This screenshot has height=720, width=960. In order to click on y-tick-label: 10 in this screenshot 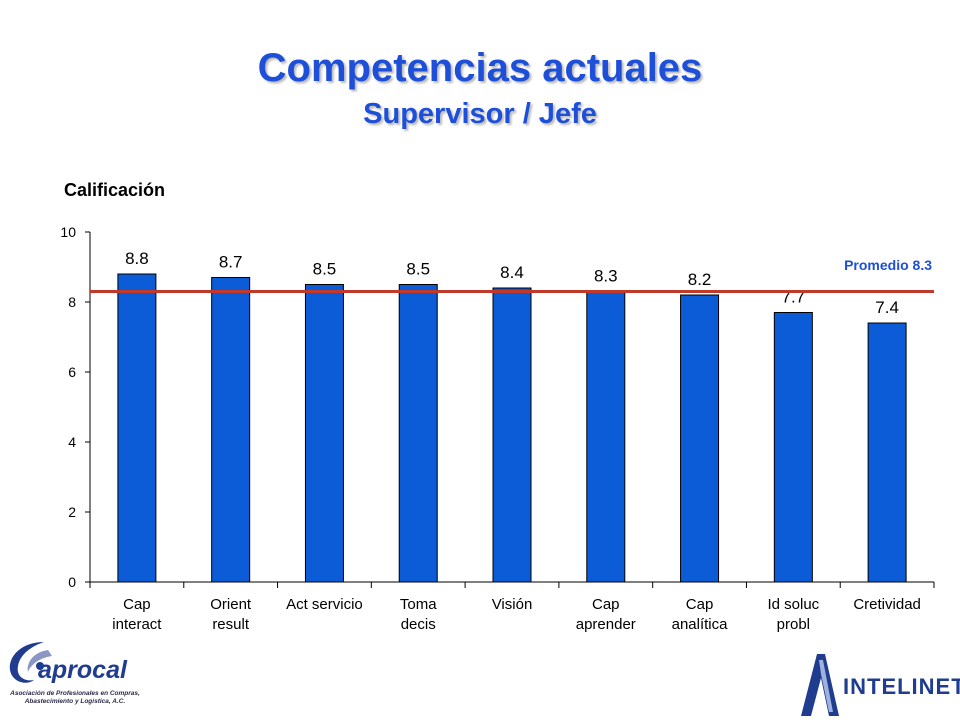, I will do `click(68, 232)`.